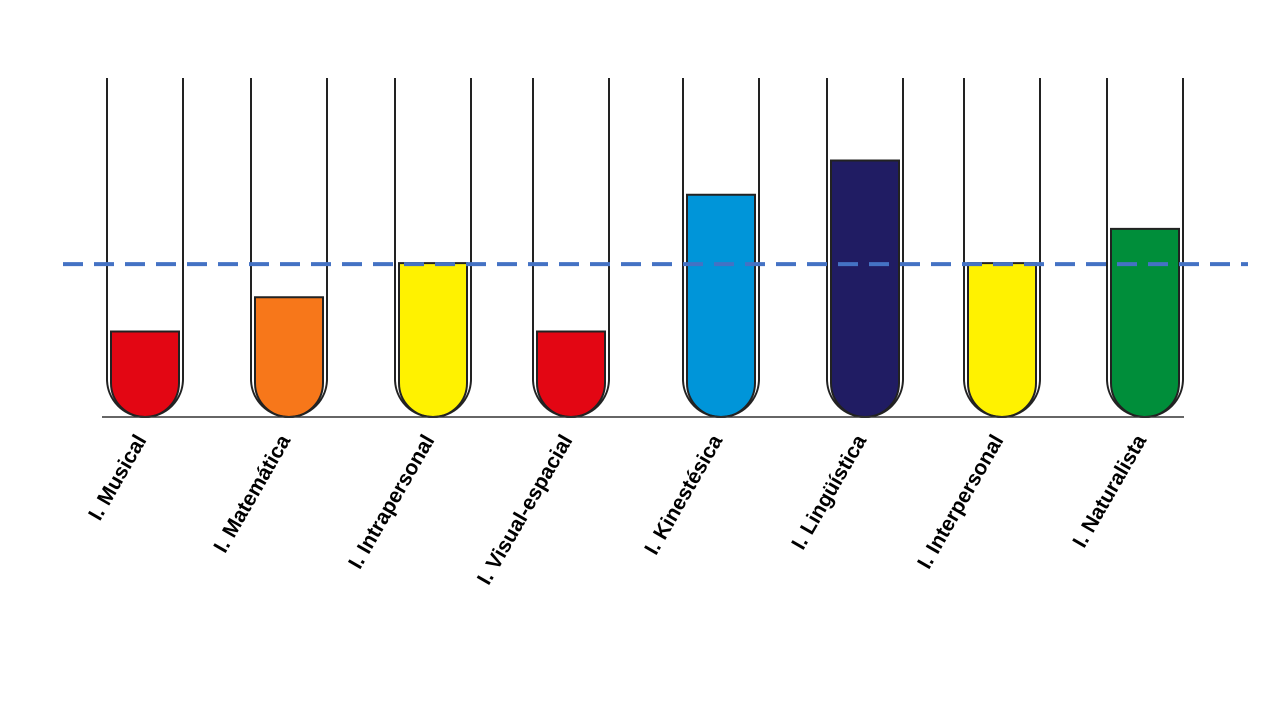  I want to click on tick-label-naturalista: I. Naturalista, so click(1109, 491).